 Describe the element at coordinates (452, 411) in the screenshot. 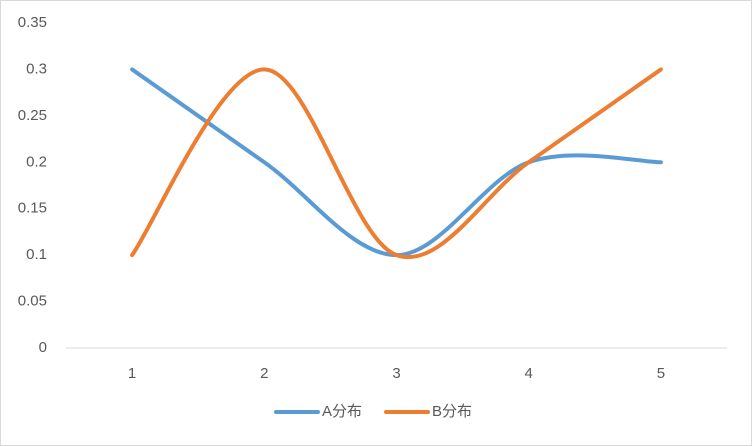

I see `legend-label: B分布` at that location.